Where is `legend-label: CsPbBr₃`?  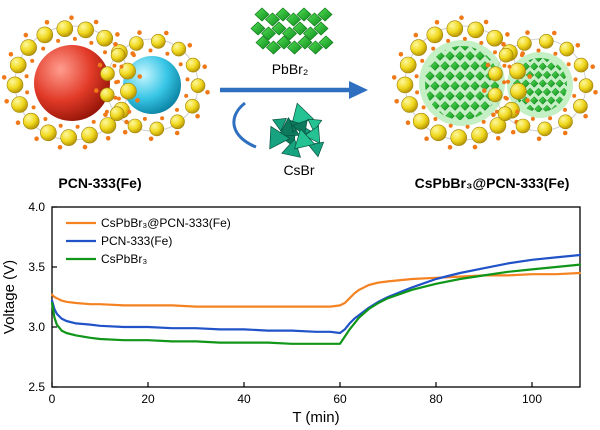 legend-label: CsPbBr₃ is located at coordinates (124, 259).